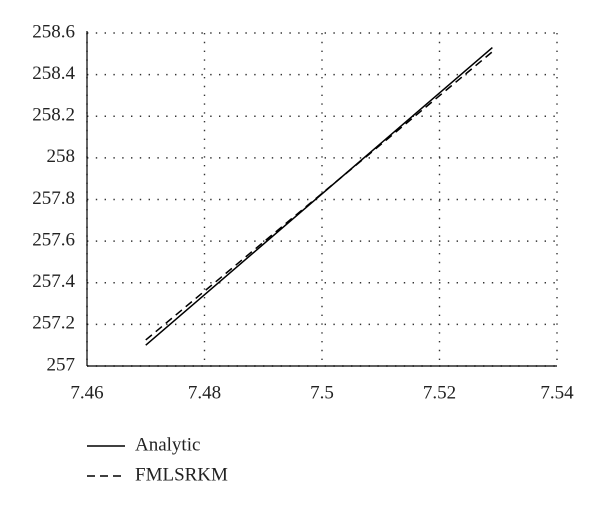 The width and height of the screenshot is (600, 510). What do you see at coordinates (53, 115) in the screenshot?
I see `y-tick-label: 258.2` at bounding box center [53, 115].